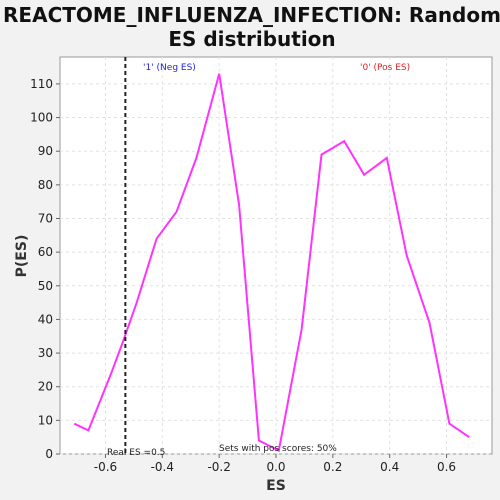  What do you see at coordinates (45, 286) in the screenshot?
I see `y-tick-label: 50` at bounding box center [45, 286].